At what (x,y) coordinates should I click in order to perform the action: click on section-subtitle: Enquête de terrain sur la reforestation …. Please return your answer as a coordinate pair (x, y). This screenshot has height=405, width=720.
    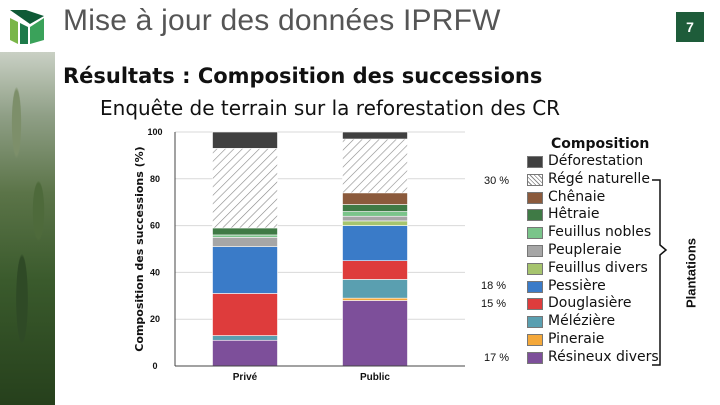
    Looking at the image, I should click on (330, 108).